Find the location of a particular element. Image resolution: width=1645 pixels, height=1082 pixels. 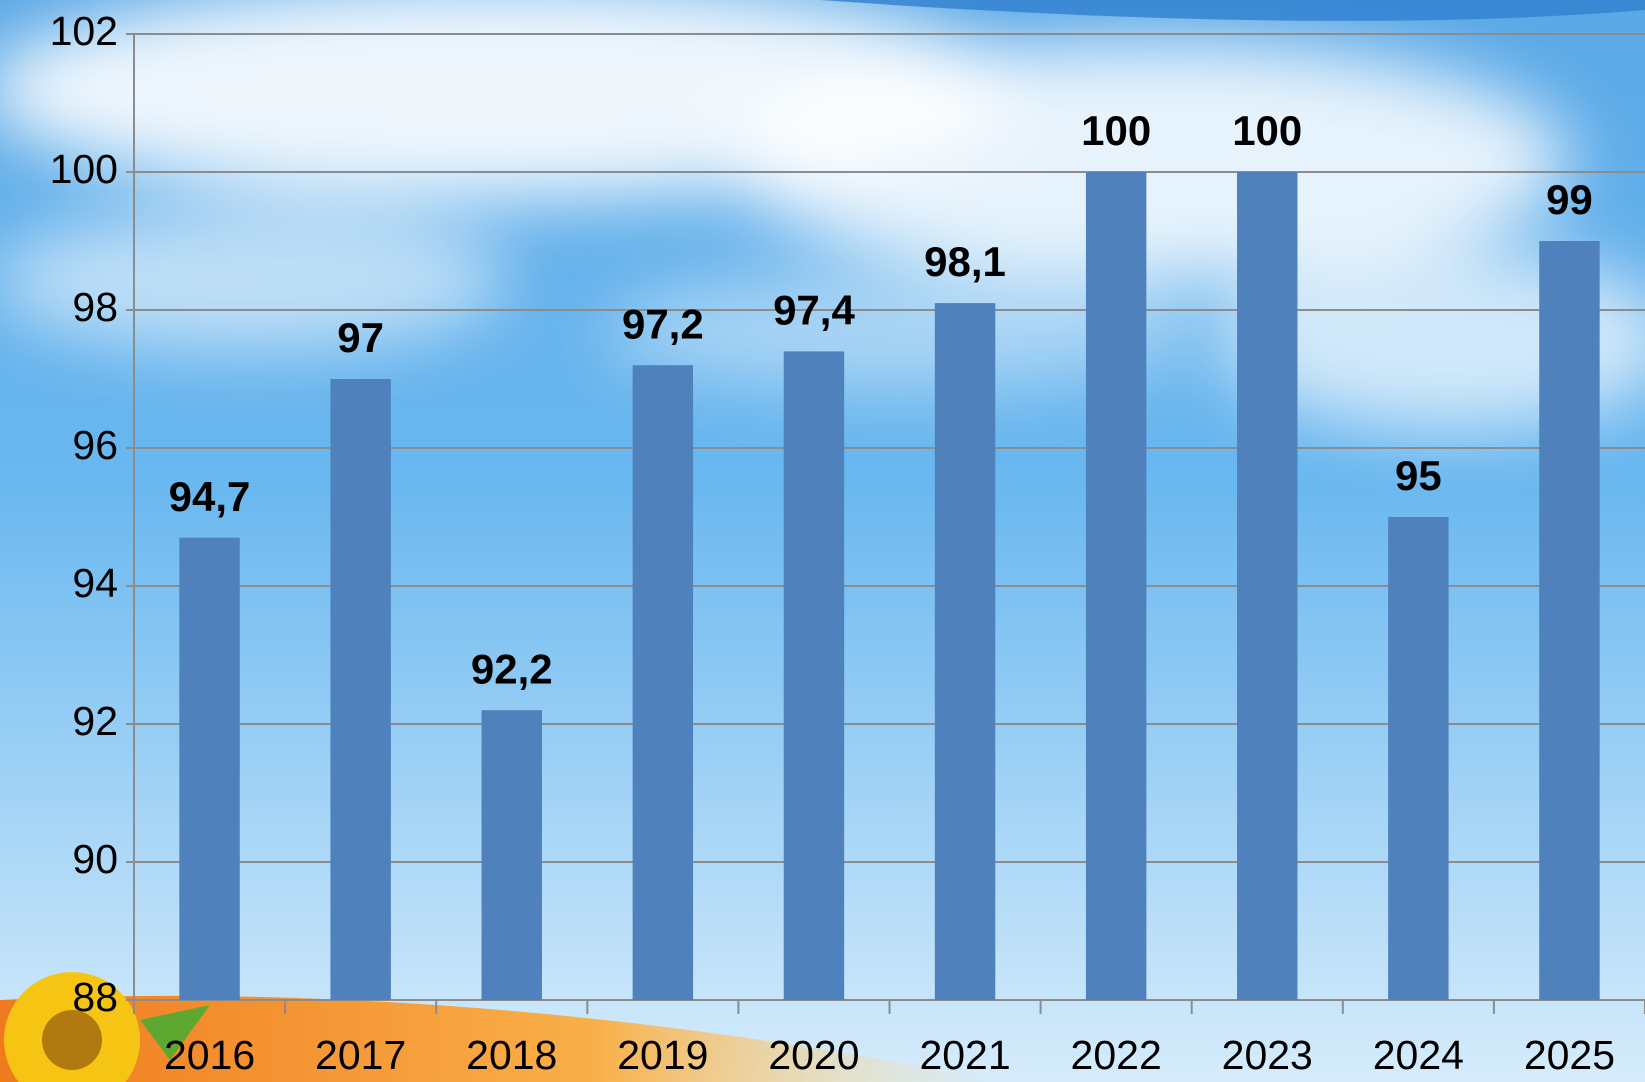

value-label: 97 is located at coordinates (360, 337).